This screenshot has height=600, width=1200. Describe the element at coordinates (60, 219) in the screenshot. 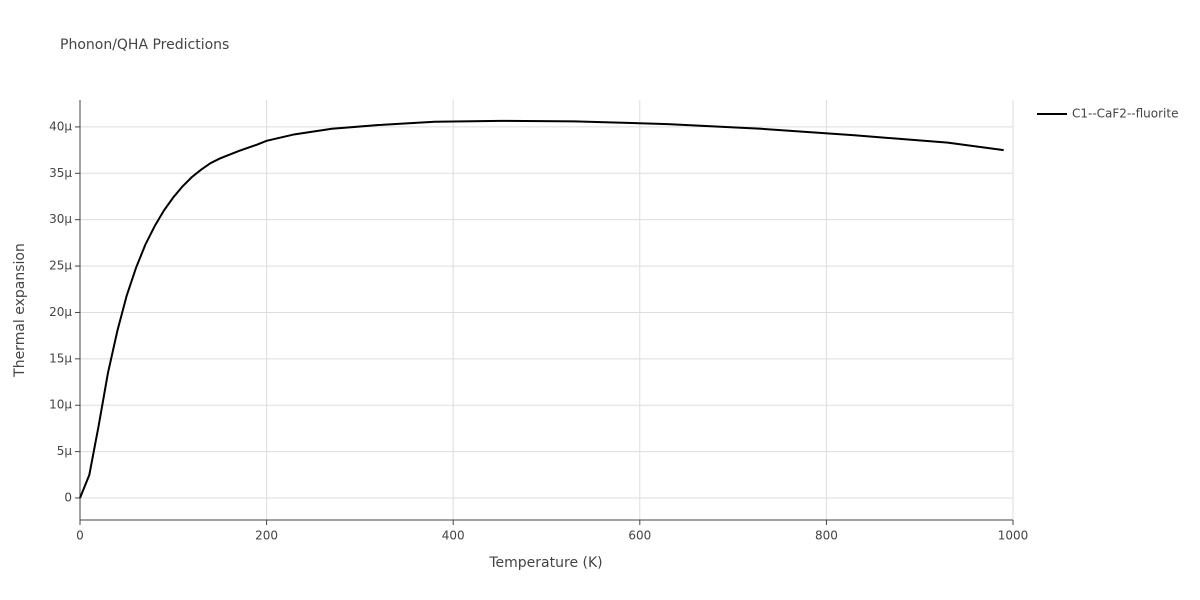

I see `y-tick-label: 30μ` at that location.